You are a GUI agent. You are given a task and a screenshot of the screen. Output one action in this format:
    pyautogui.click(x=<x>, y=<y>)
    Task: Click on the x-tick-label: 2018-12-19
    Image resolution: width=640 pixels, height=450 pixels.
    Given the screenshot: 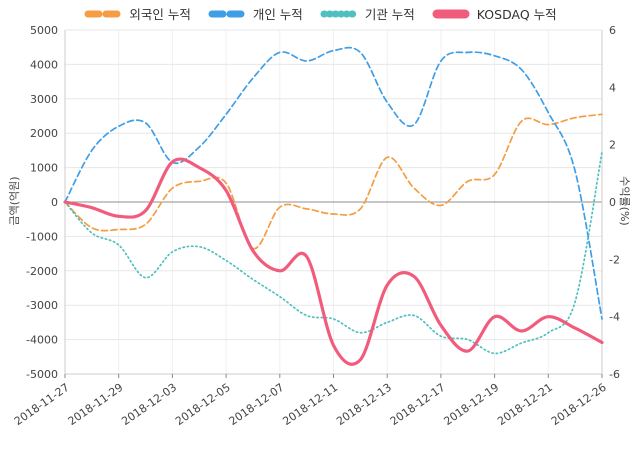 What is the action you would take?
    pyautogui.click(x=471, y=404)
    